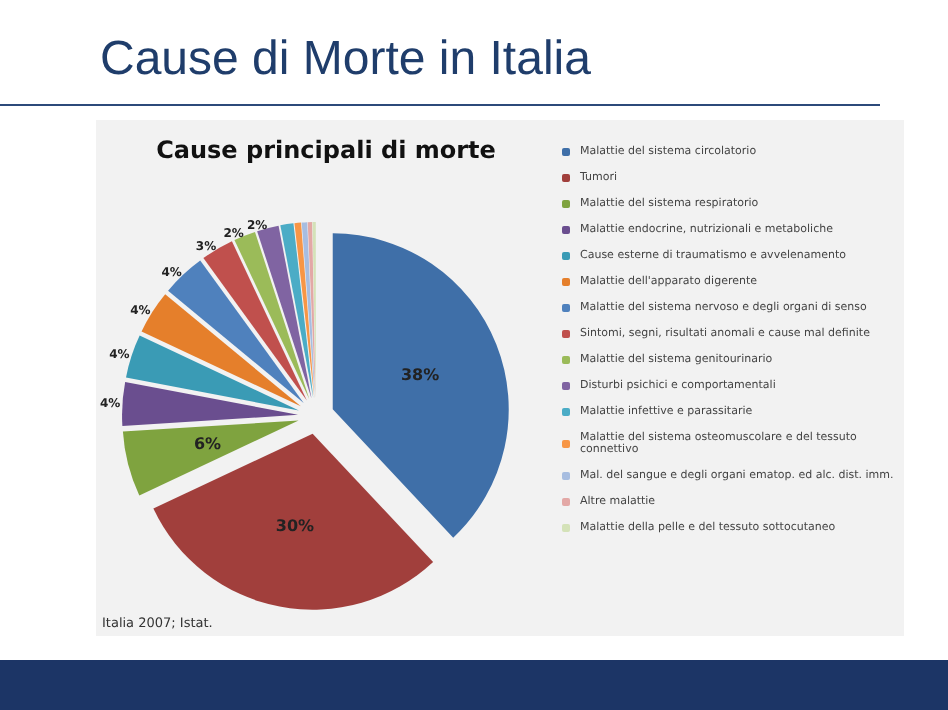  What do you see at coordinates (326, 150) in the screenshot?
I see `chart-subtitle: Cause principali di morte` at bounding box center [326, 150].